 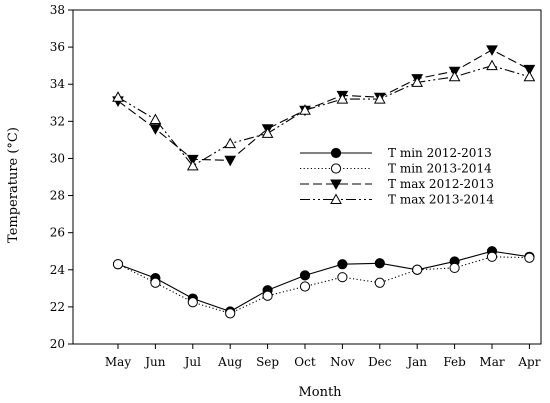 What do you see at coordinates (305, 362) in the screenshot?
I see `x-tick-label: Oct` at bounding box center [305, 362].